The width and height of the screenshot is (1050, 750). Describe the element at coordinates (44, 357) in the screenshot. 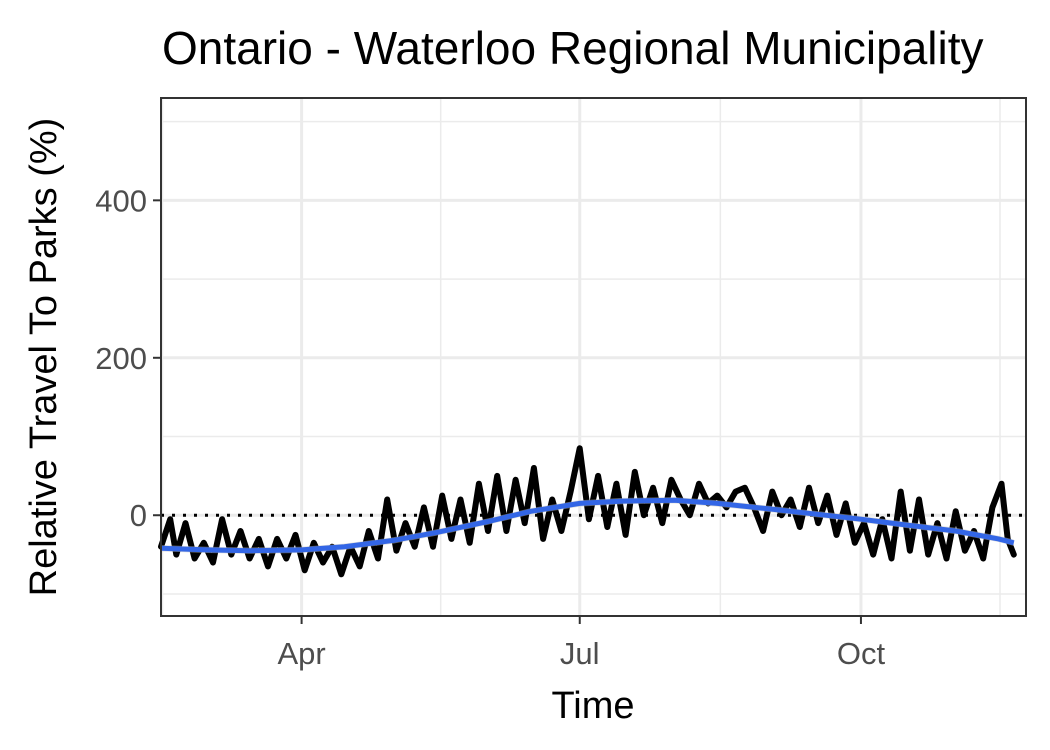

I see `y-axis-title: Relative Travel To Parks (%)` at that location.